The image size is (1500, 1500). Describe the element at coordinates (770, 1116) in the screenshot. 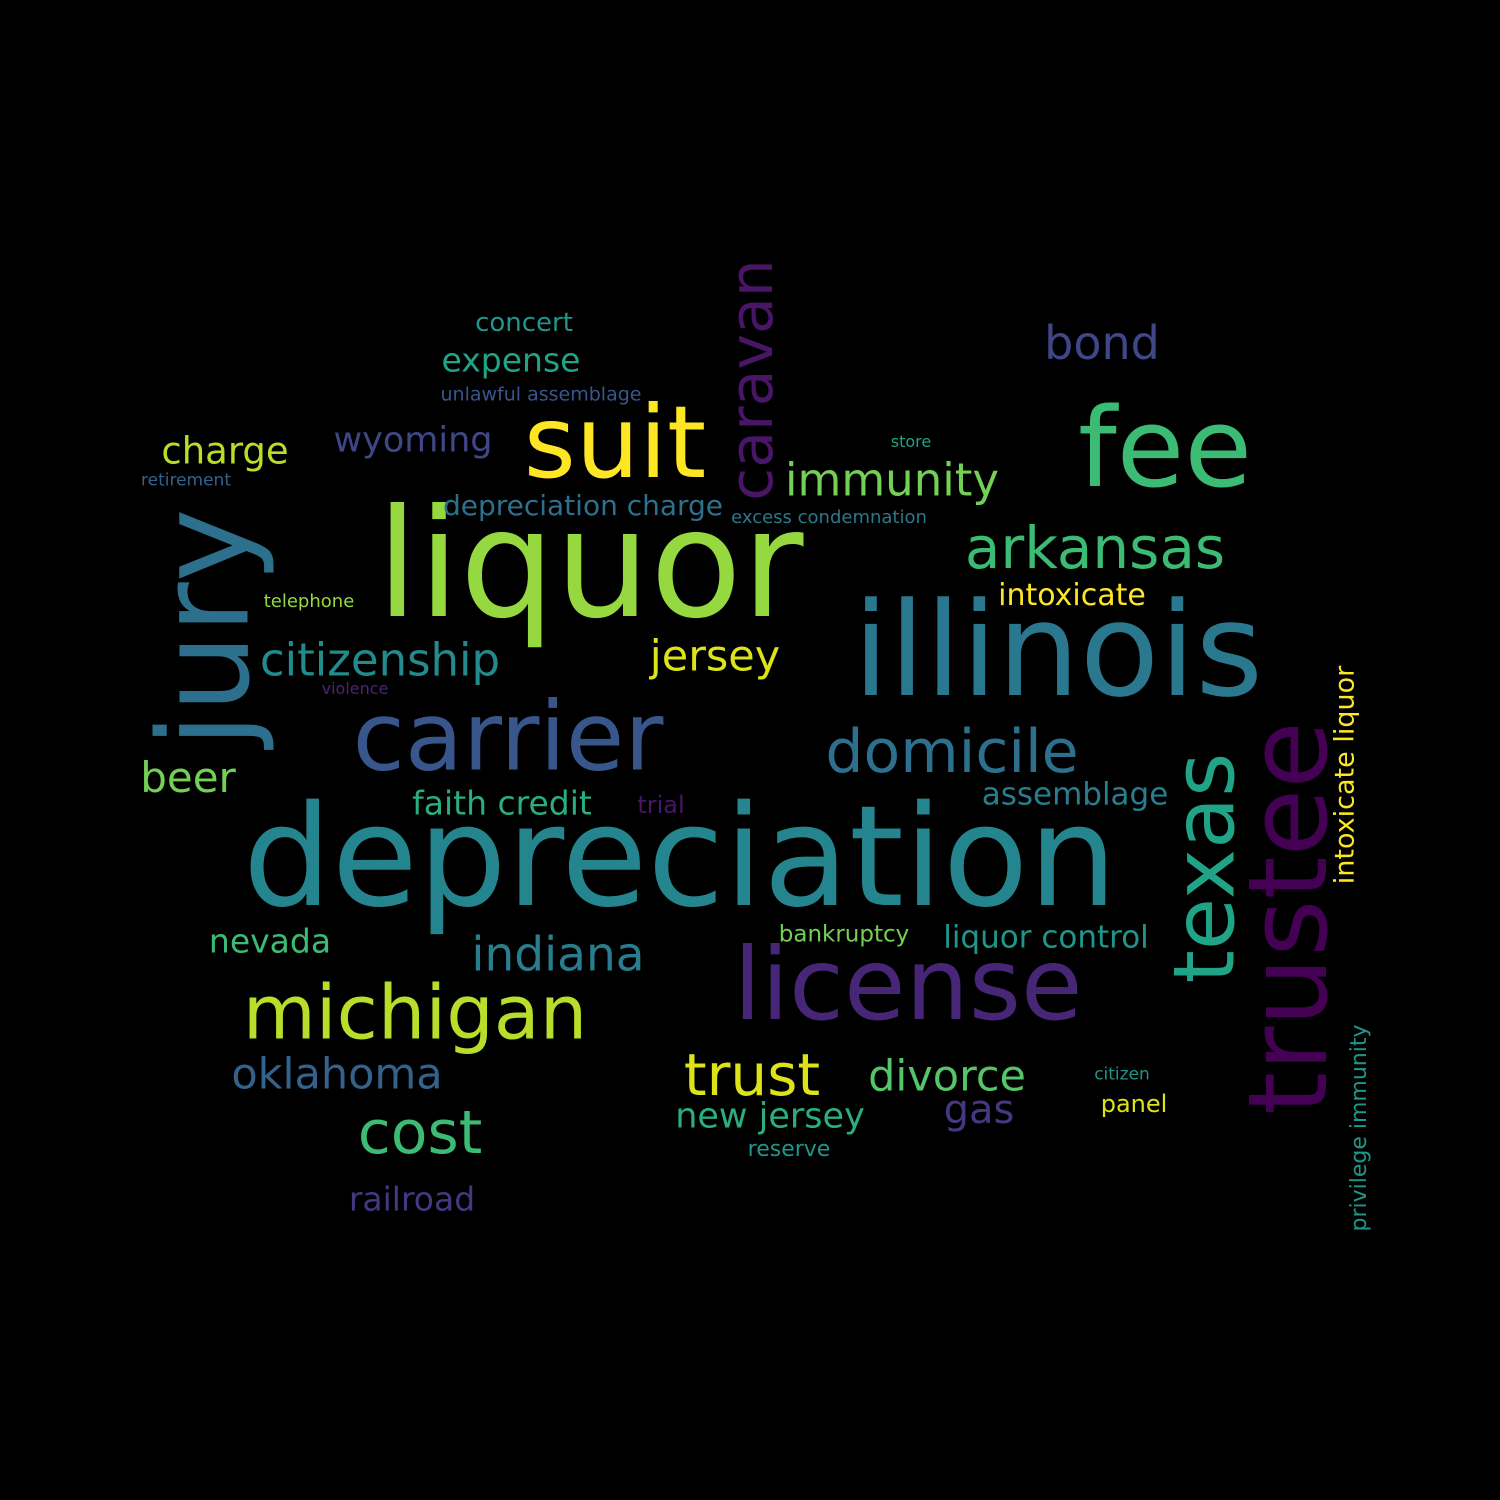

I see `word-new-jersey: new jersey` at that location.